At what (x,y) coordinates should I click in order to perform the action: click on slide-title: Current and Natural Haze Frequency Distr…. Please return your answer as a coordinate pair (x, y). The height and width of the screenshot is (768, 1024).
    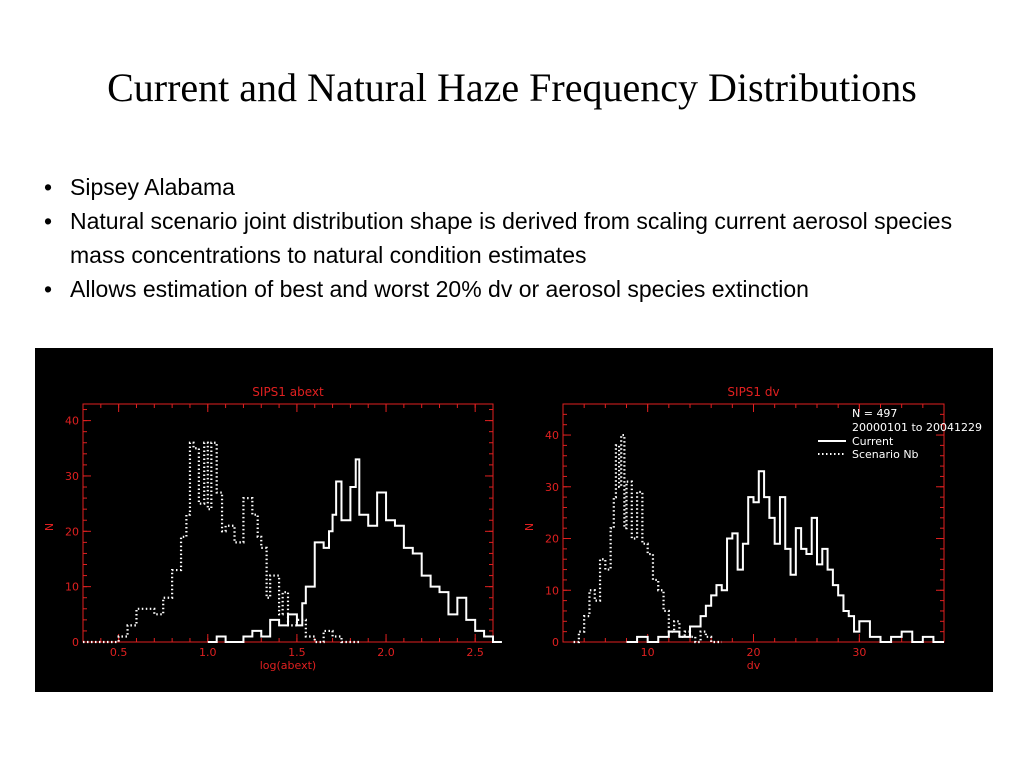
    Looking at the image, I should click on (512, 87).